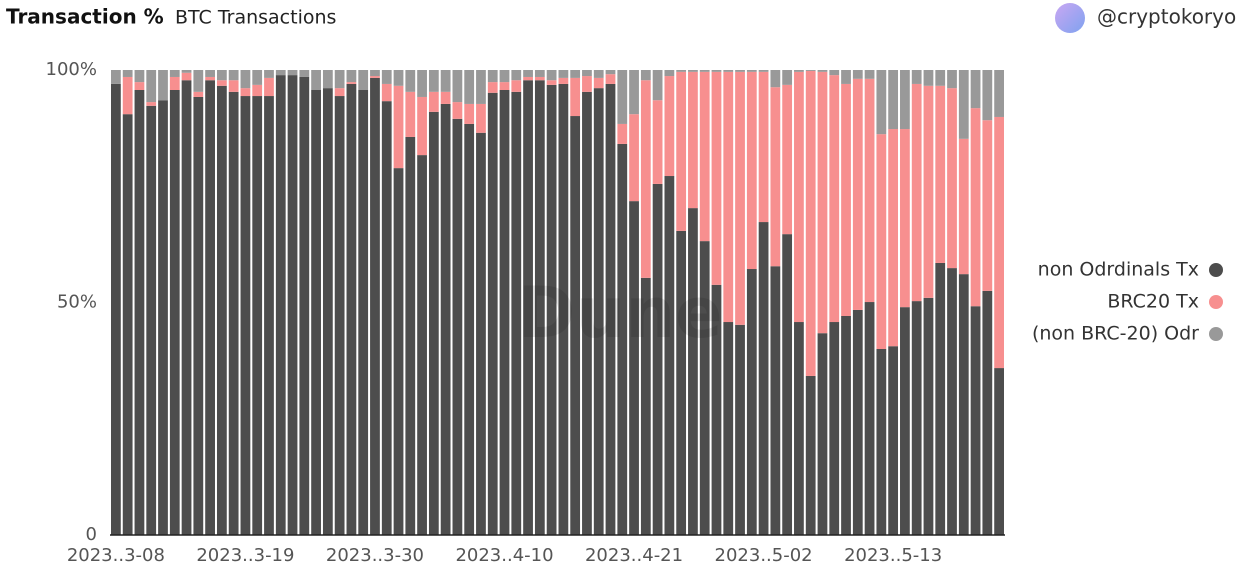  I want to click on x-tick-label: 2023..5-13, so click(893, 555).